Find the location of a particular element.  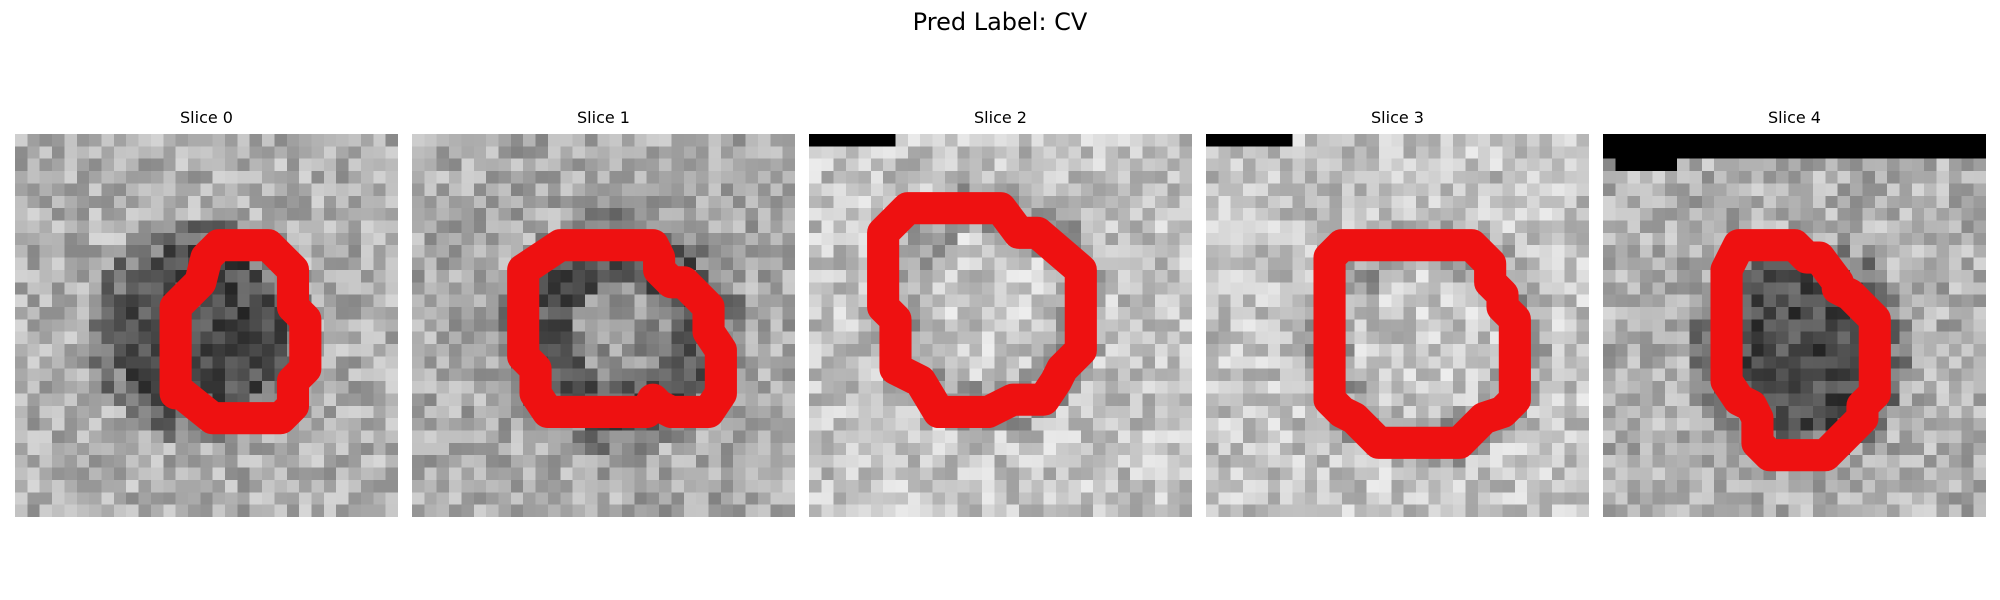

slice-title-0: Slice 0 is located at coordinates (206, 117).